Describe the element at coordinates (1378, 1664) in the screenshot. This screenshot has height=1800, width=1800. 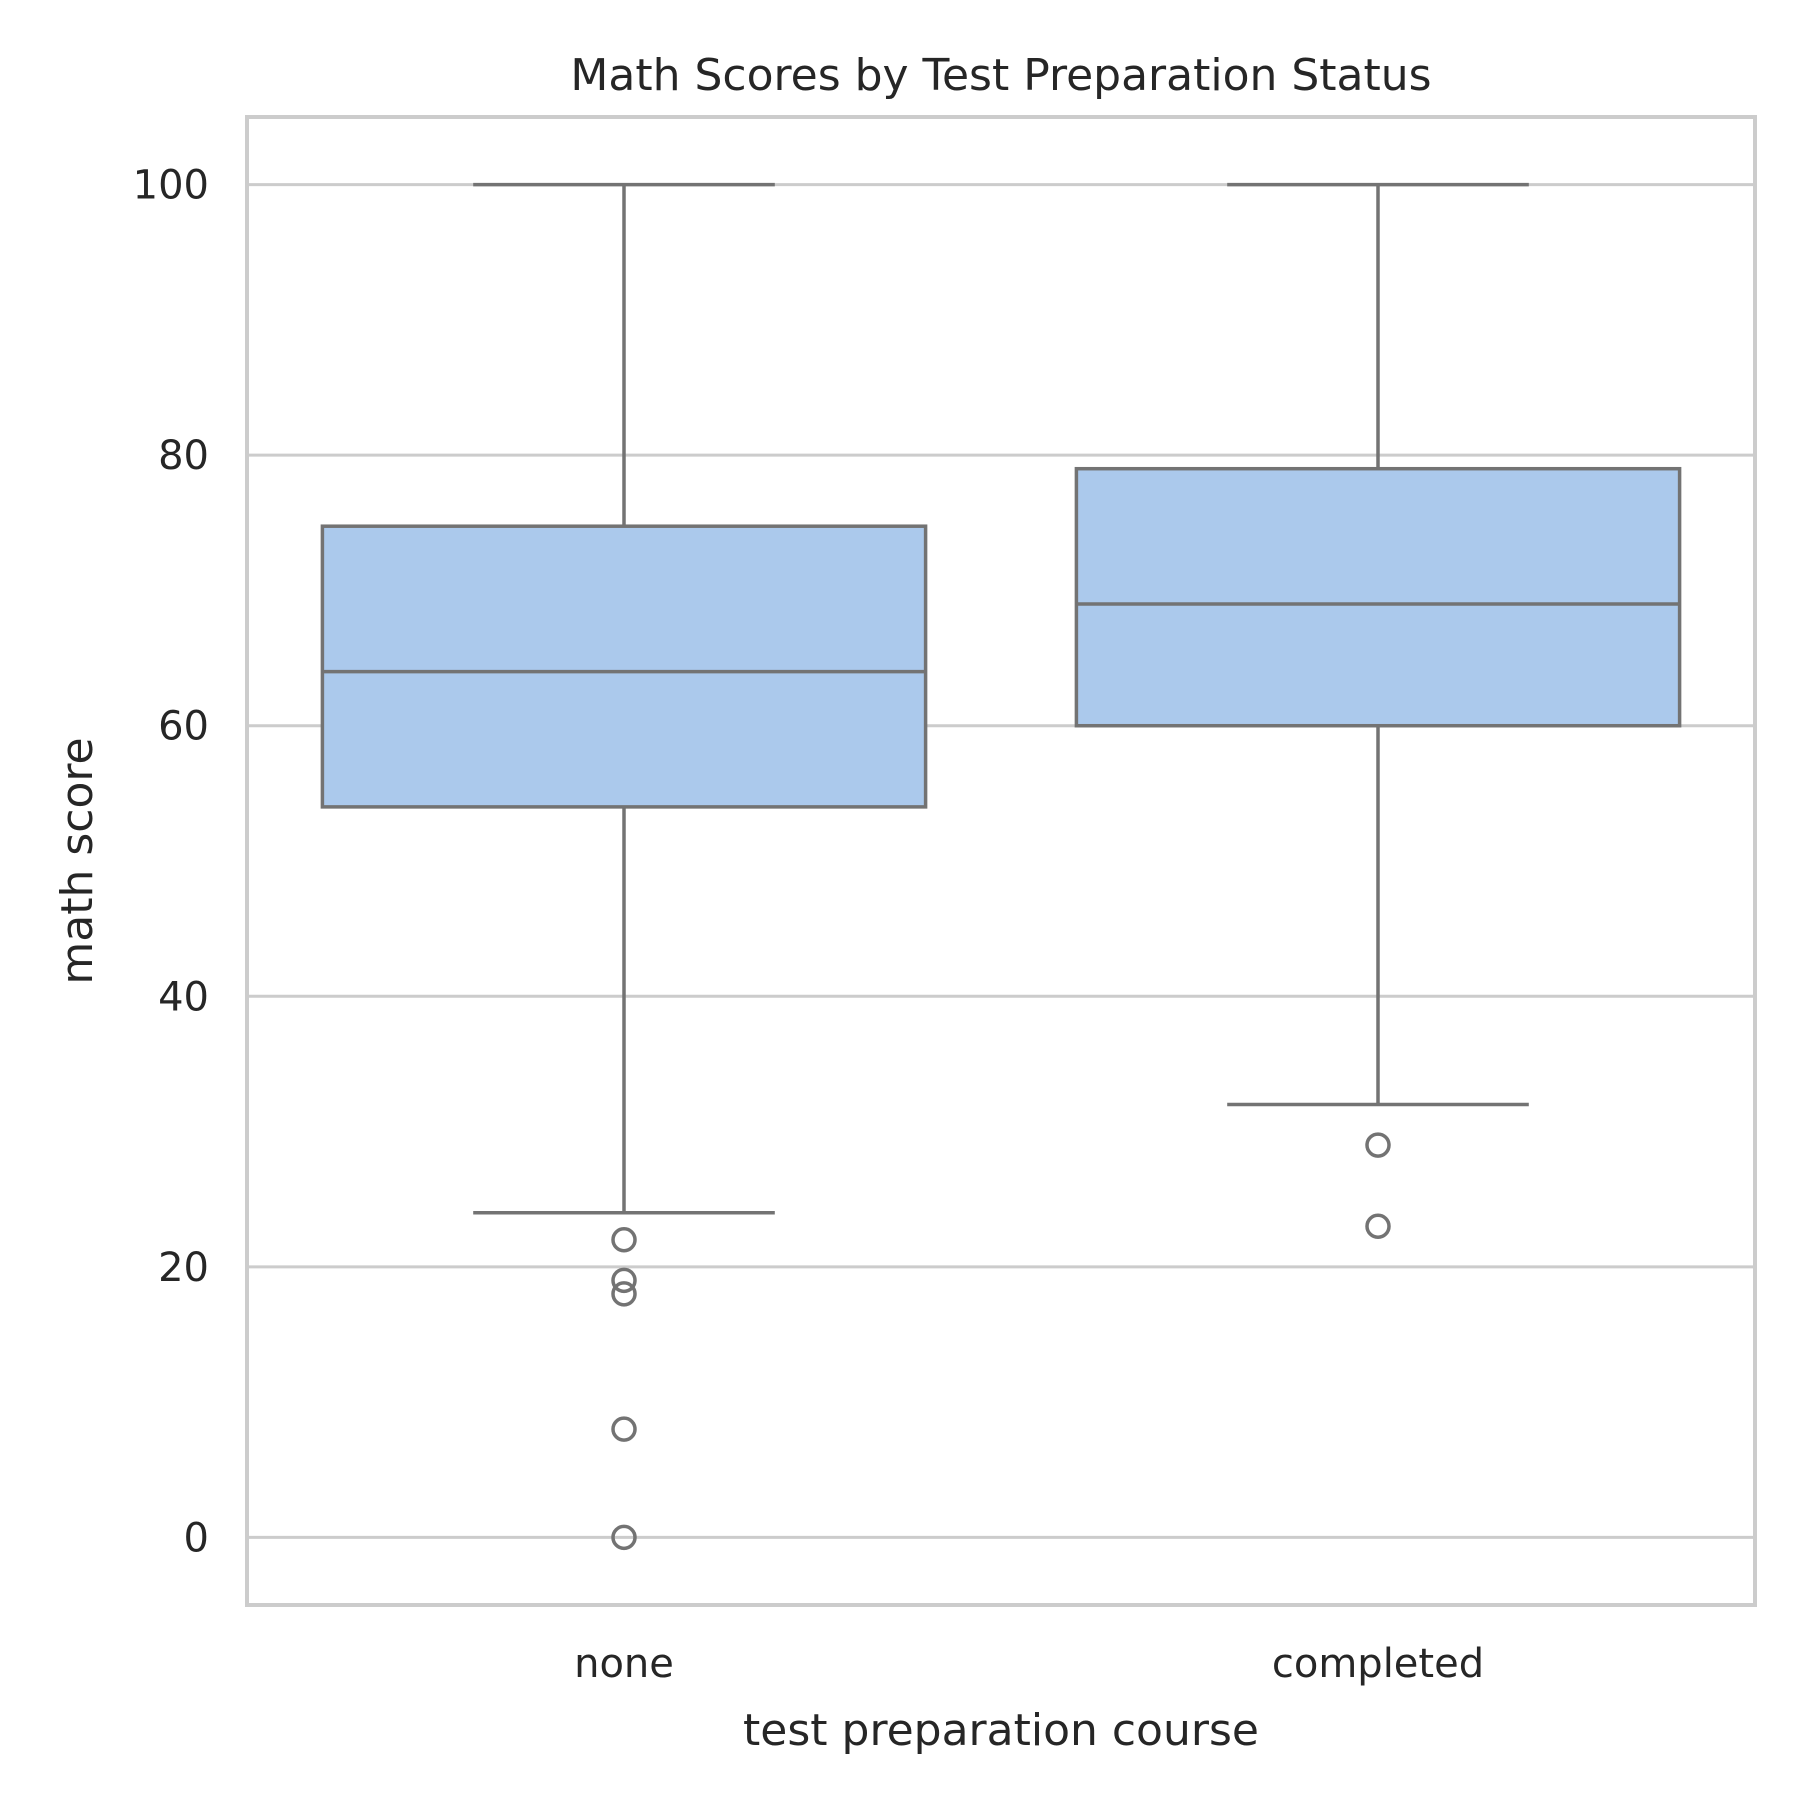
I see `x-tick-label-completed: completed` at that location.